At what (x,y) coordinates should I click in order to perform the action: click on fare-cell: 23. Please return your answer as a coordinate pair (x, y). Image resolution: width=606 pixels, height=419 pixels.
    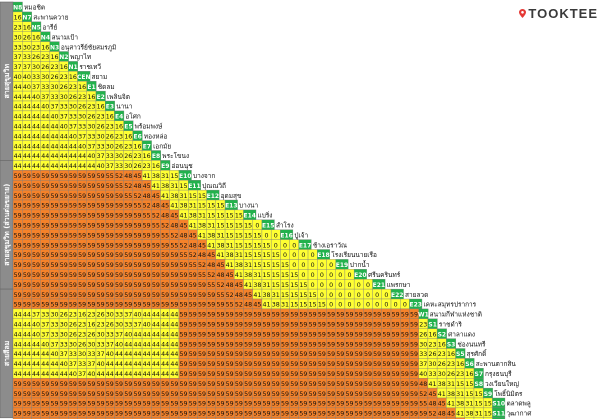
    Looking at the image, I should click on (137, 155).